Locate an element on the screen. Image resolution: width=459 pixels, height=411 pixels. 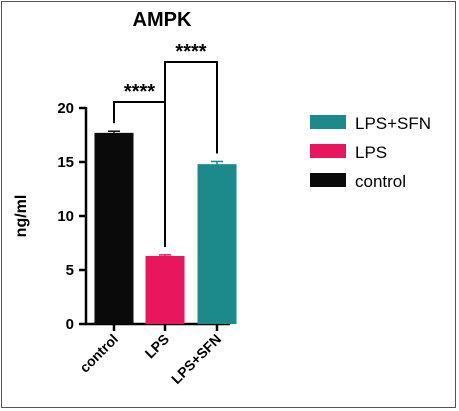
significance-brackets: **** **** is located at coordinates (165, 144).